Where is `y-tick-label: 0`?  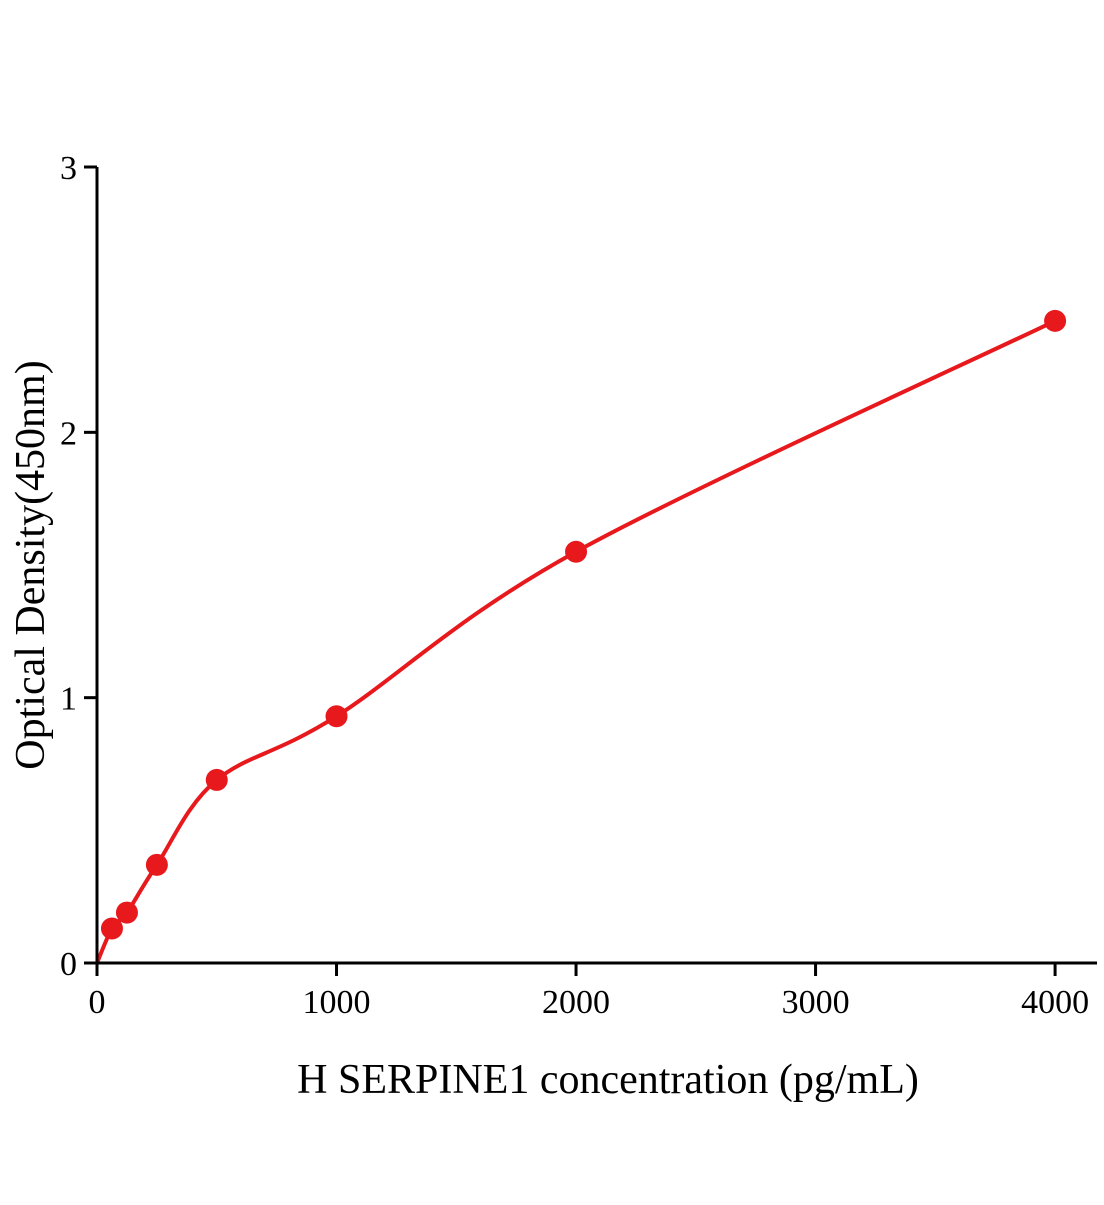
y-tick-label: 0 is located at coordinates (68, 964).